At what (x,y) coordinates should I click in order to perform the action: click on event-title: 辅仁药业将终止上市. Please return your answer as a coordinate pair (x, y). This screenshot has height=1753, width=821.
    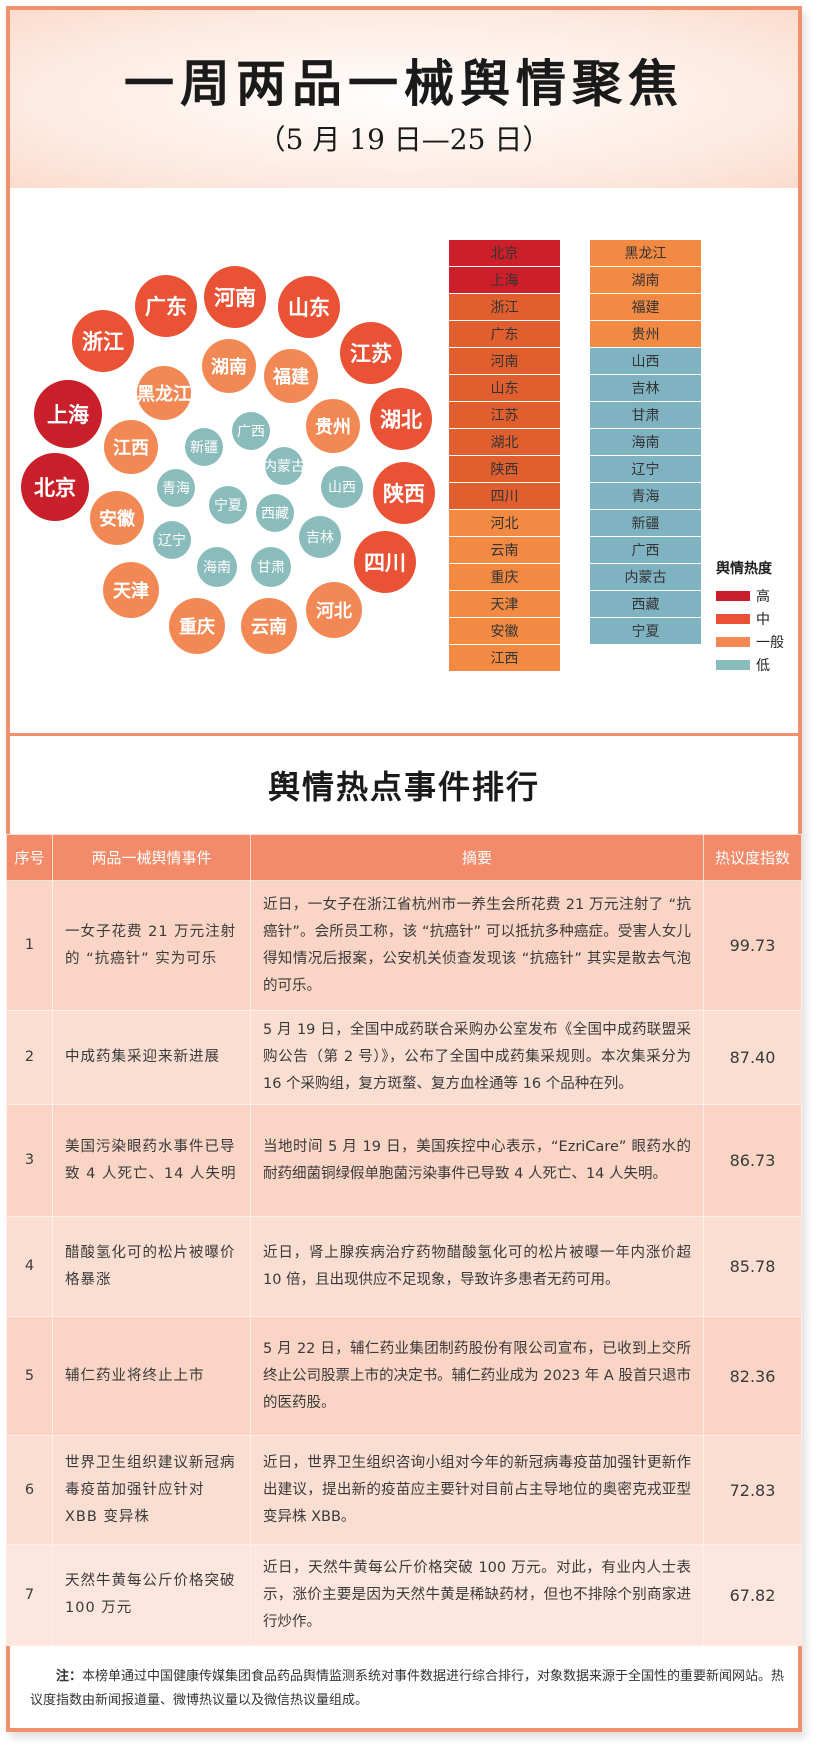
    Looking at the image, I should click on (151, 1376).